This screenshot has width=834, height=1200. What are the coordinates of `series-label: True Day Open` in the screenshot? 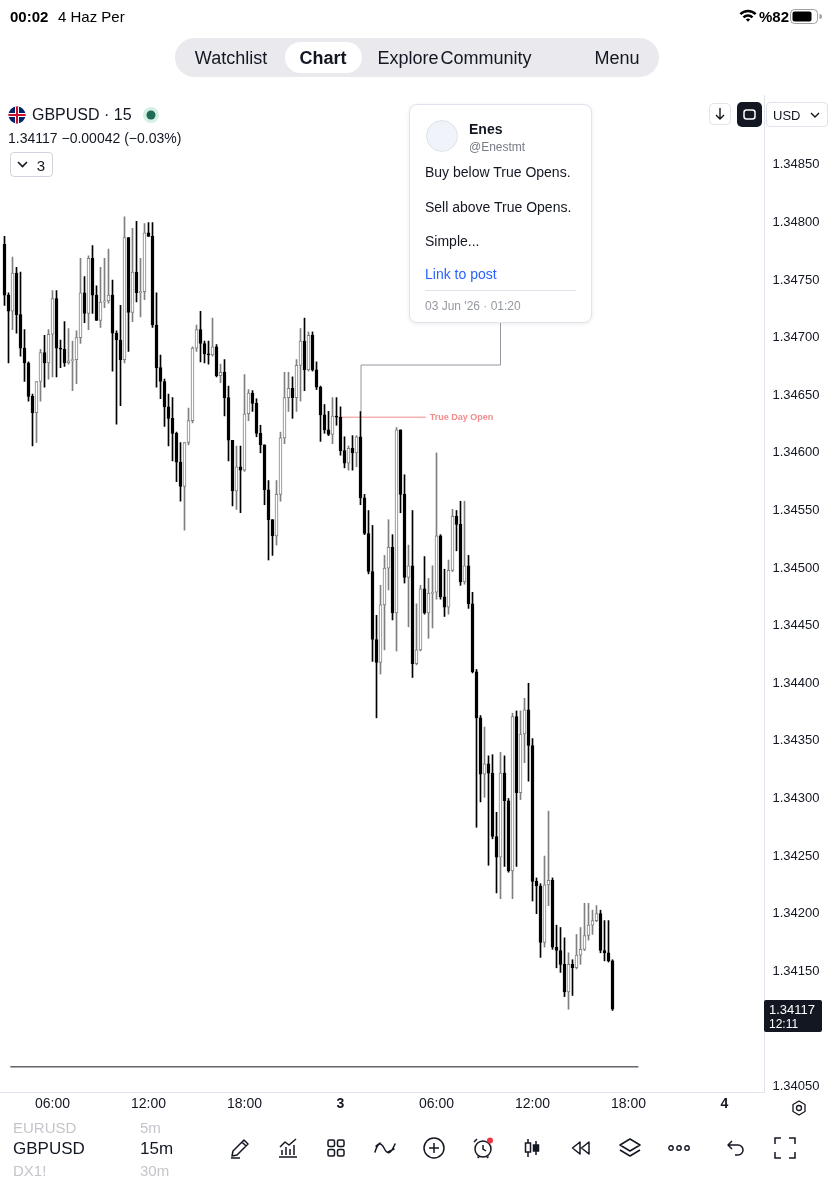 It's located at (461, 416).